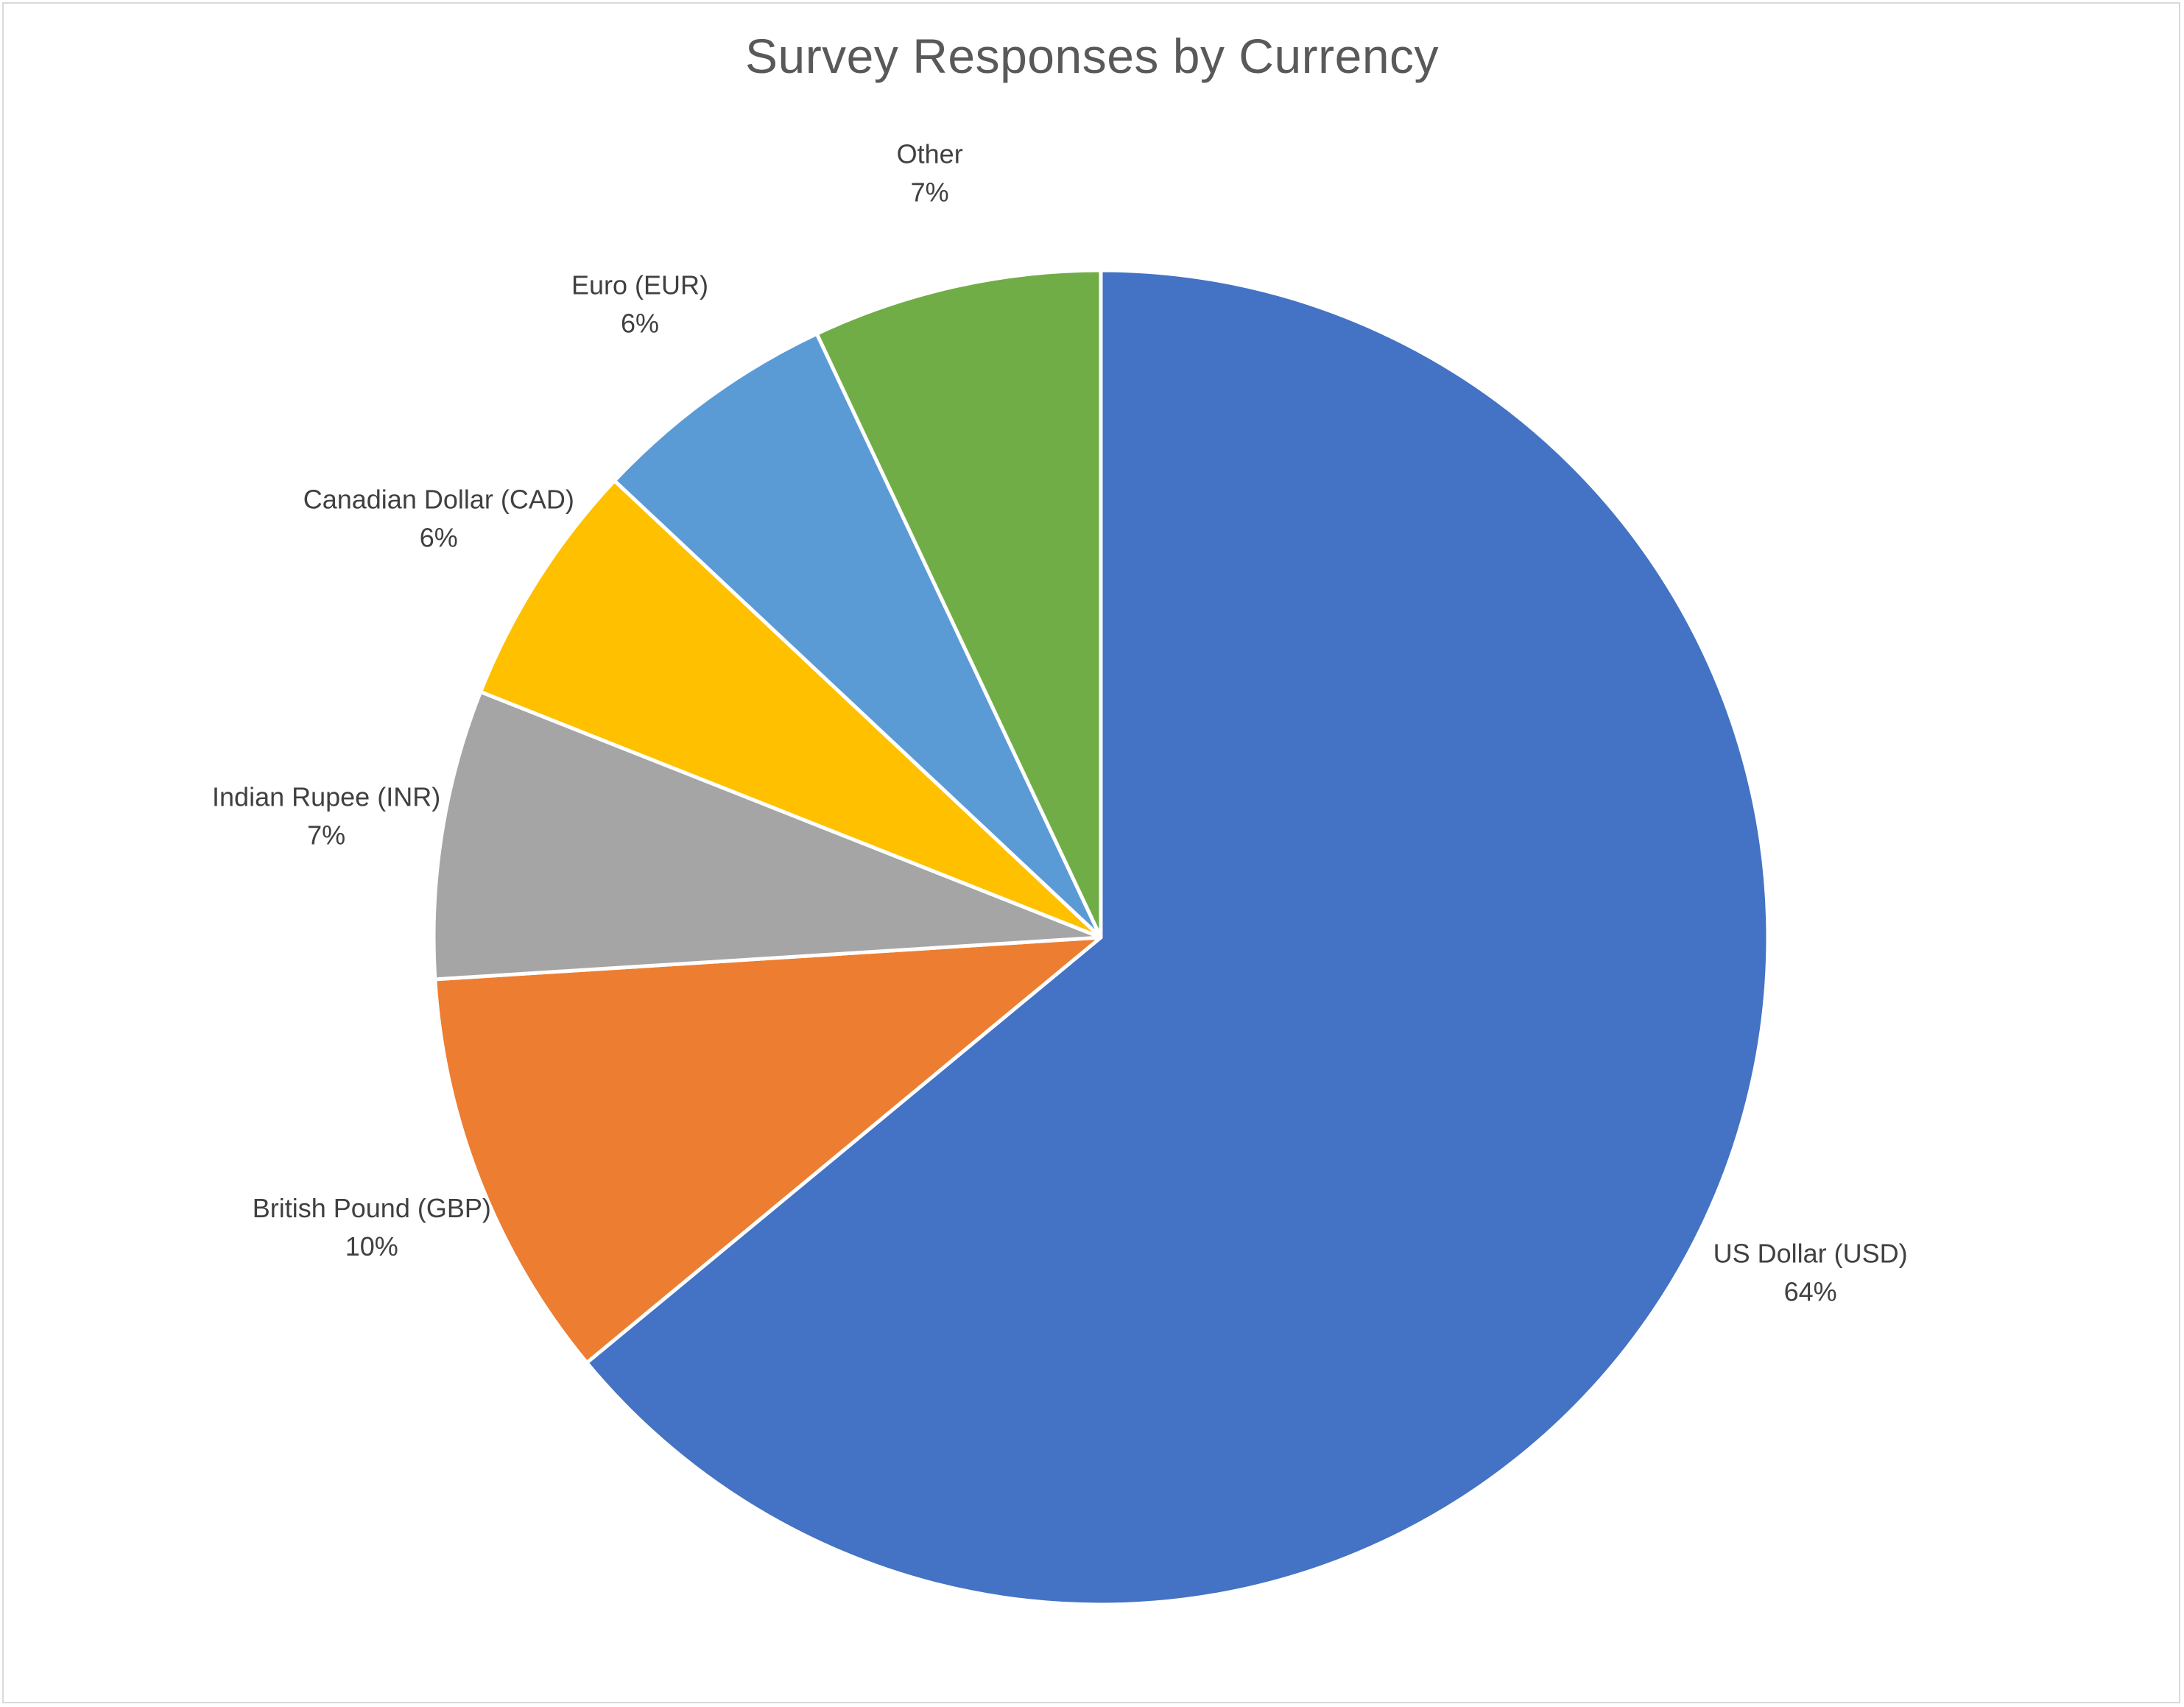 This screenshot has height=1707, width=2184. What do you see at coordinates (438, 499) in the screenshot?
I see `data-label-category: Canadian Dollar (CAD)` at bounding box center [438, 499].